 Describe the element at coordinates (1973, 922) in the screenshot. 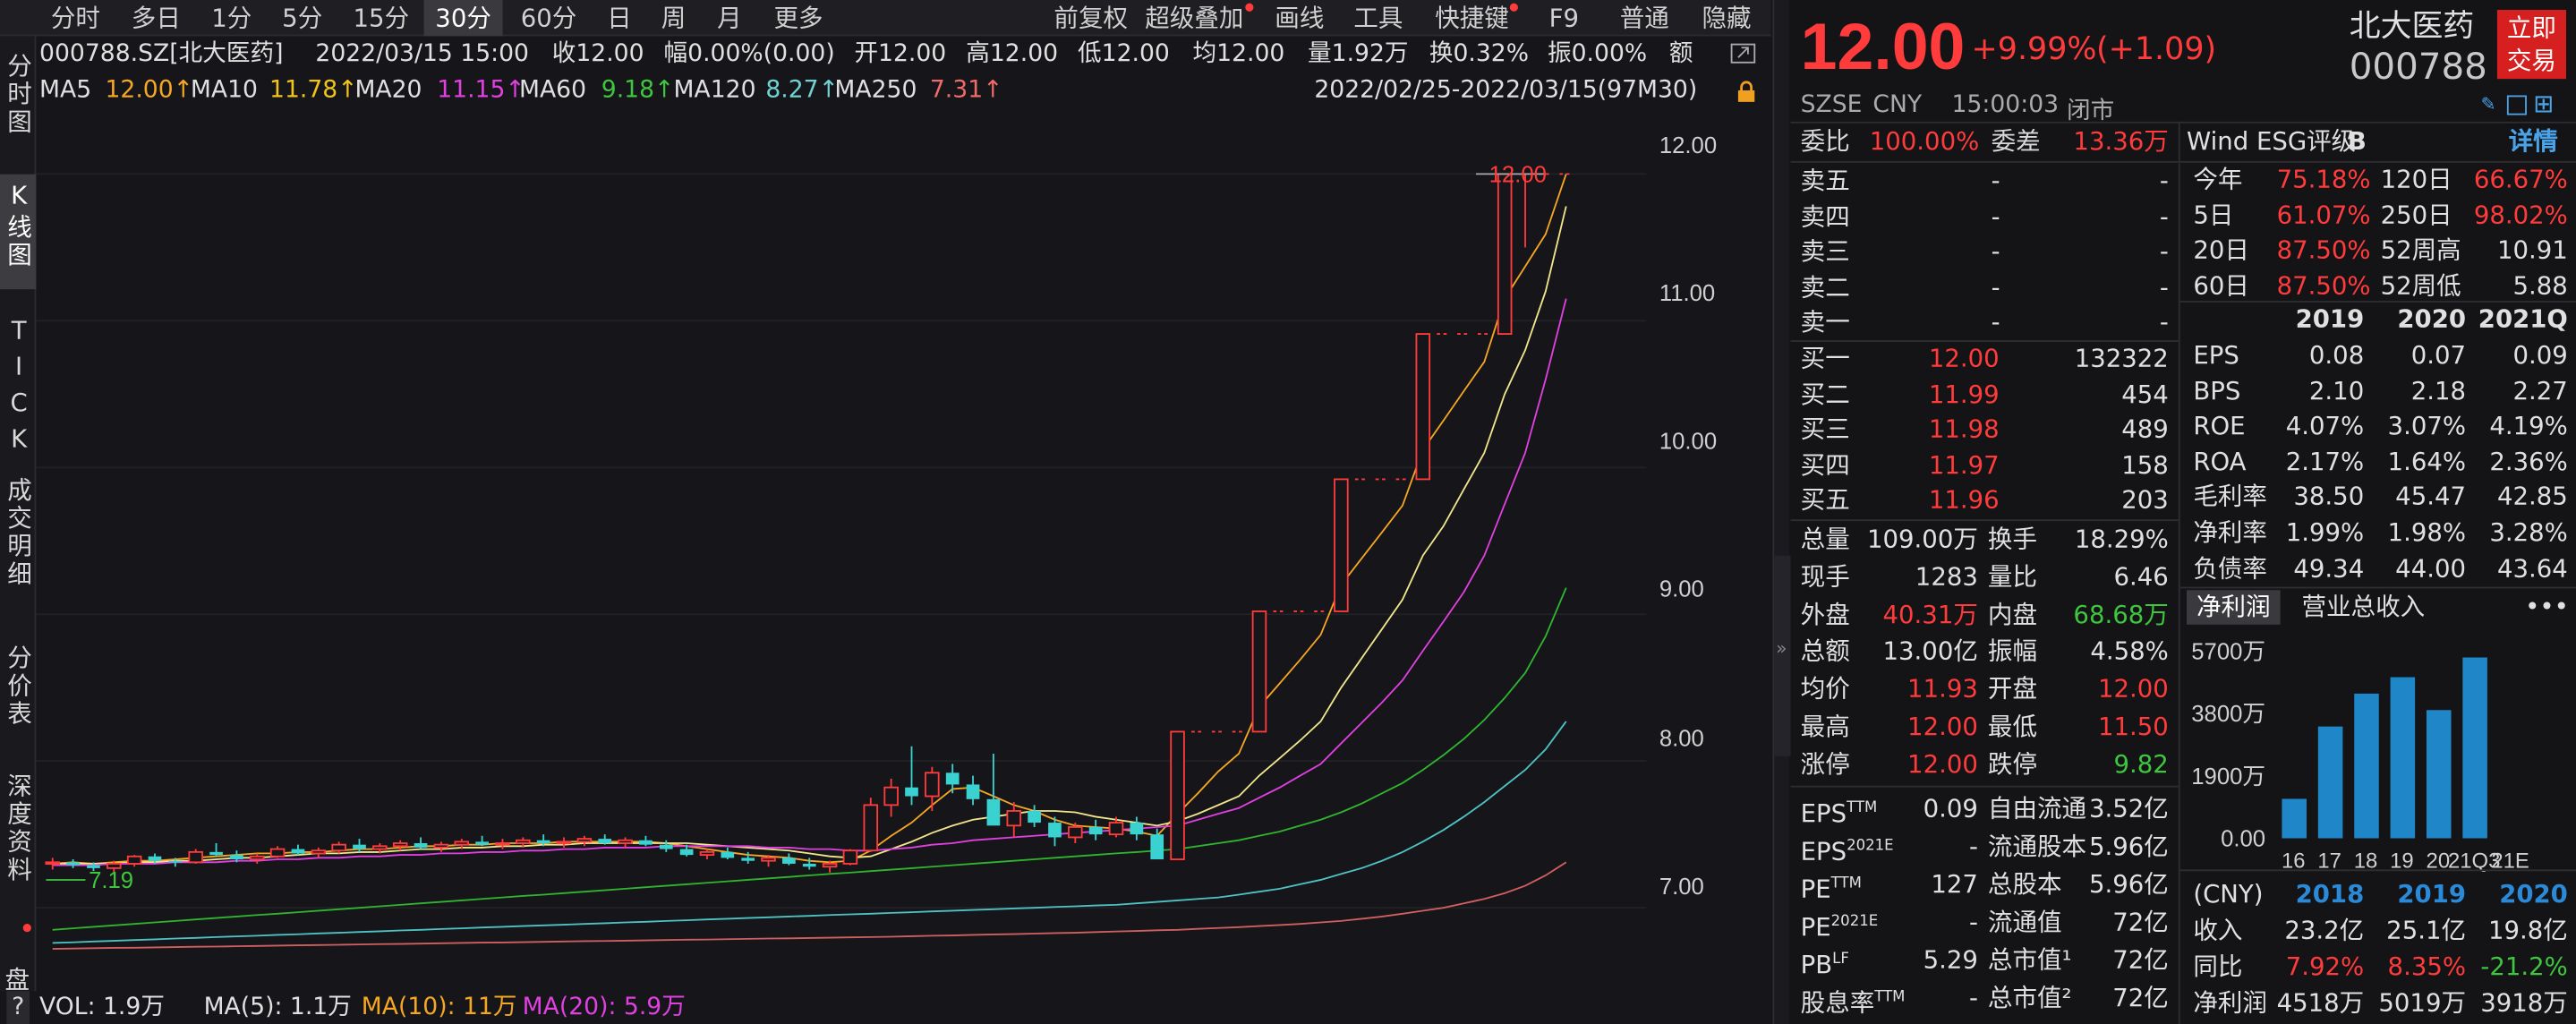

I see `fund-value: -` at that location.